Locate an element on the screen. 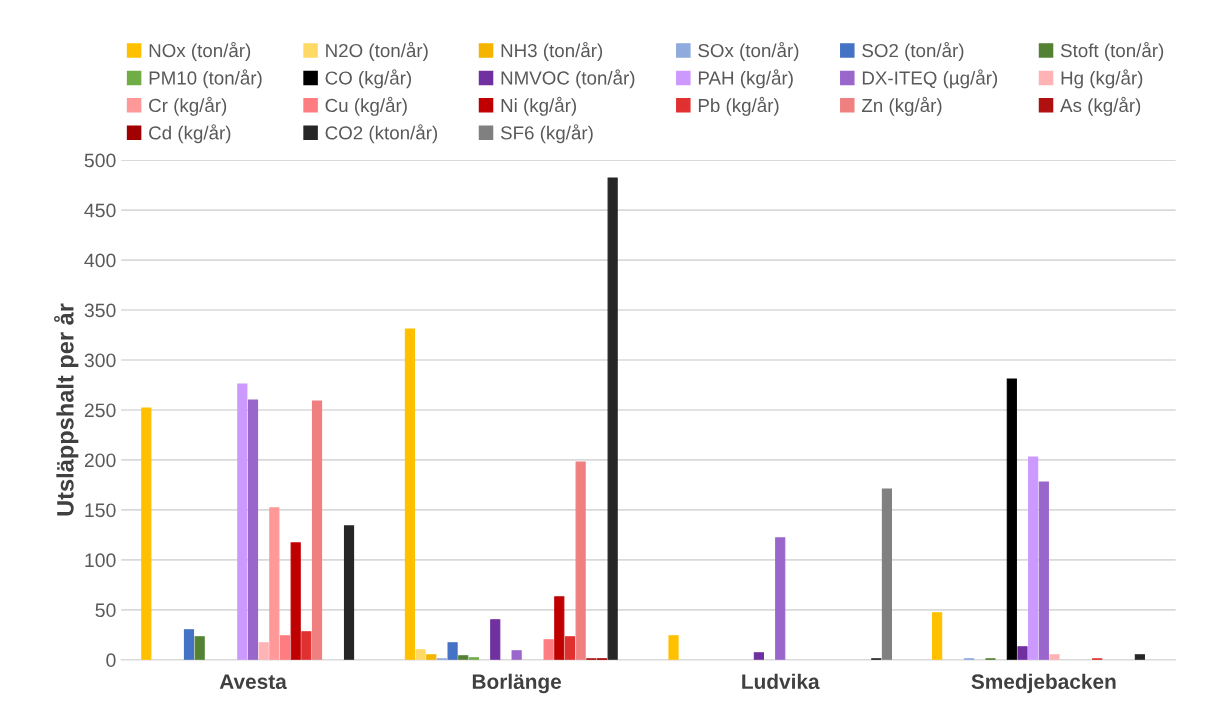  legend-label: Pb (kg/år) is located at coordinates (738, 106).